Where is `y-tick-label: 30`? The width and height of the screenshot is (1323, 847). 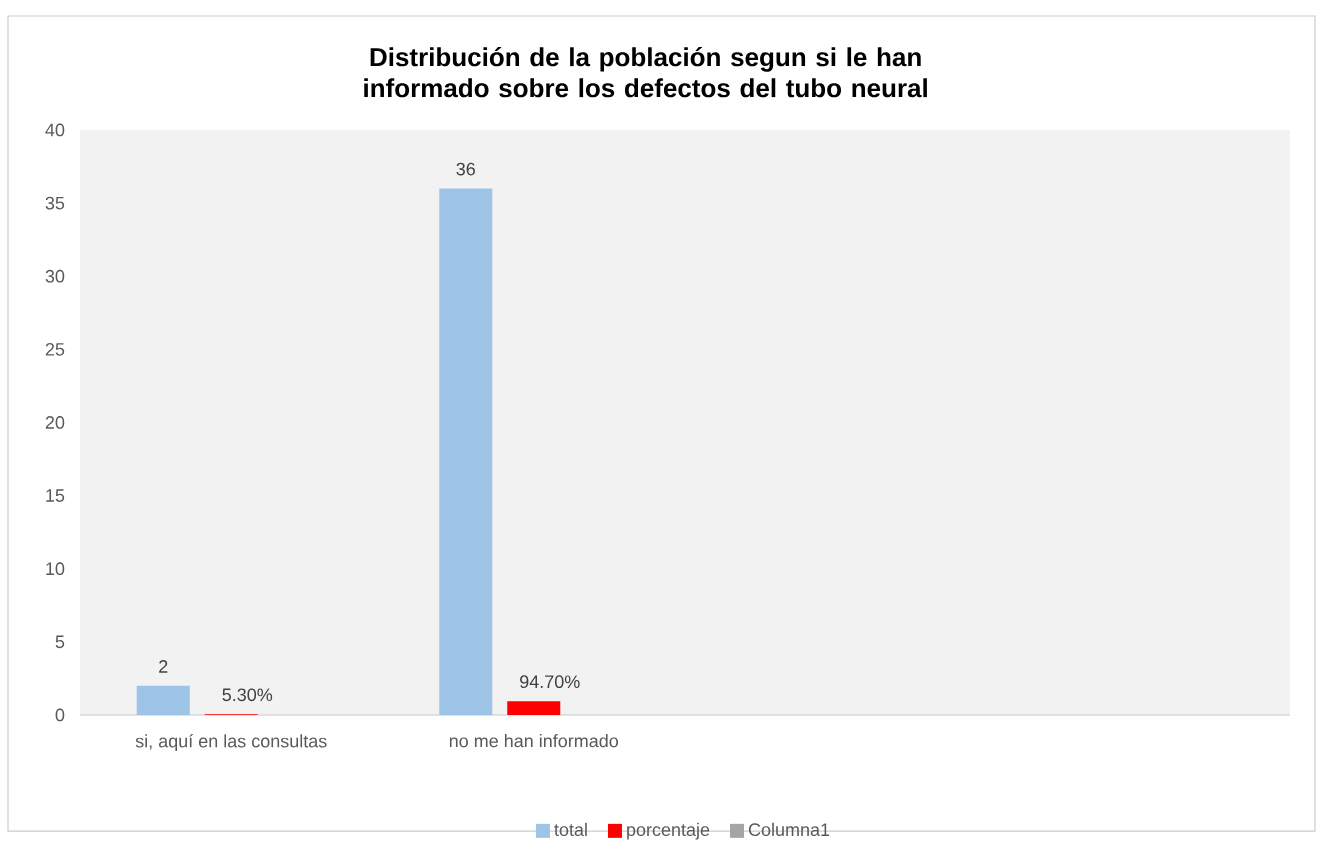
y-tick-label: 30 is located at coordinates (55, 276).